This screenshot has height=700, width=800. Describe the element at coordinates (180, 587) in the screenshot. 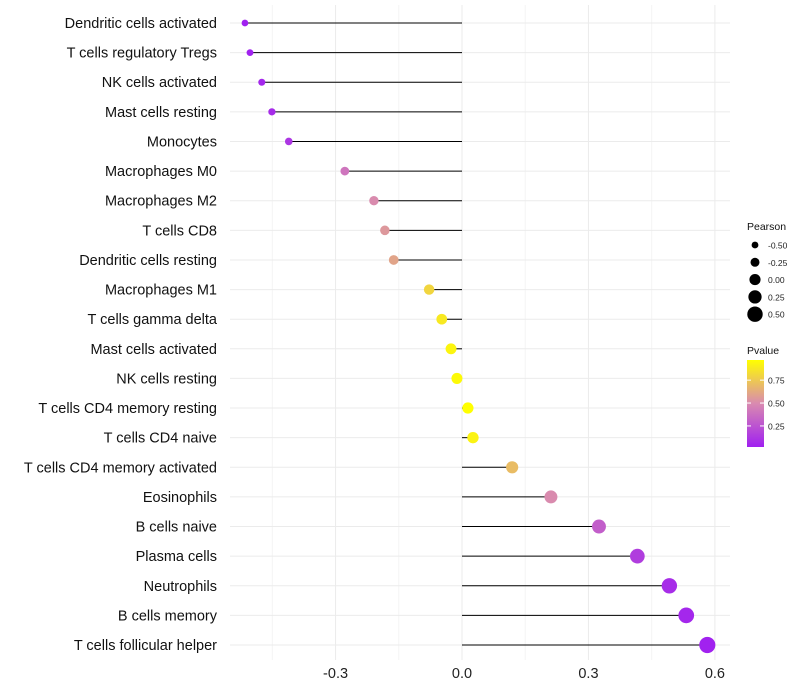

I see `category-label: Neutrophils` at that location.